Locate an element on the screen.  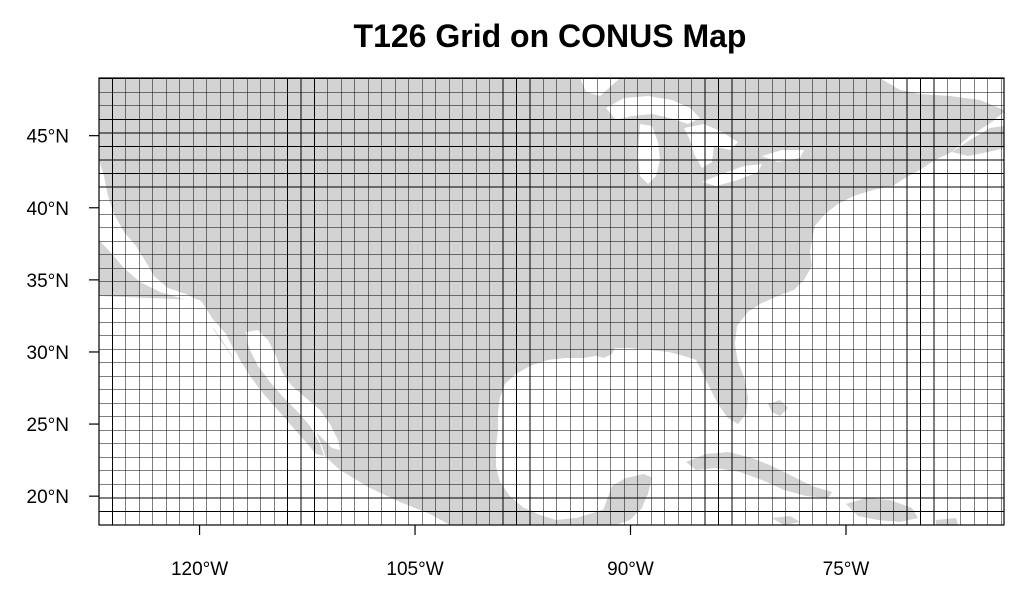
y-tick-label: 45°N is located at coordinates (48, 137).